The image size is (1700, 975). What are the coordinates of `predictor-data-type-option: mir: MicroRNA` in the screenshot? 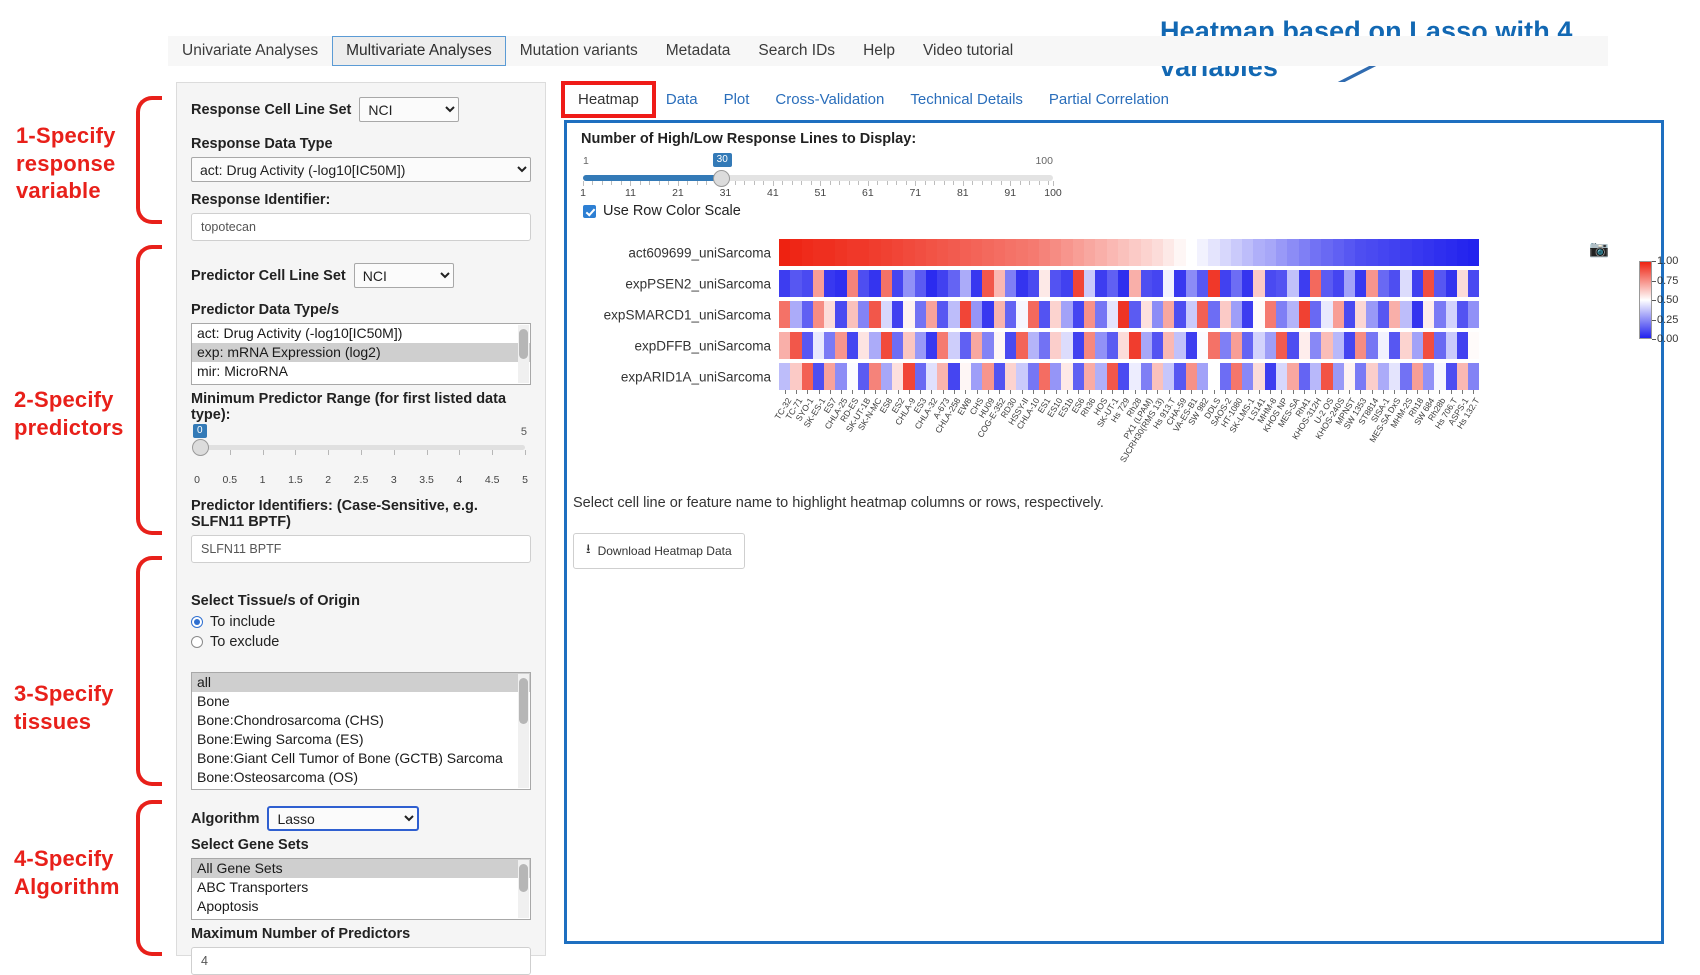 It's located at (242, 371).